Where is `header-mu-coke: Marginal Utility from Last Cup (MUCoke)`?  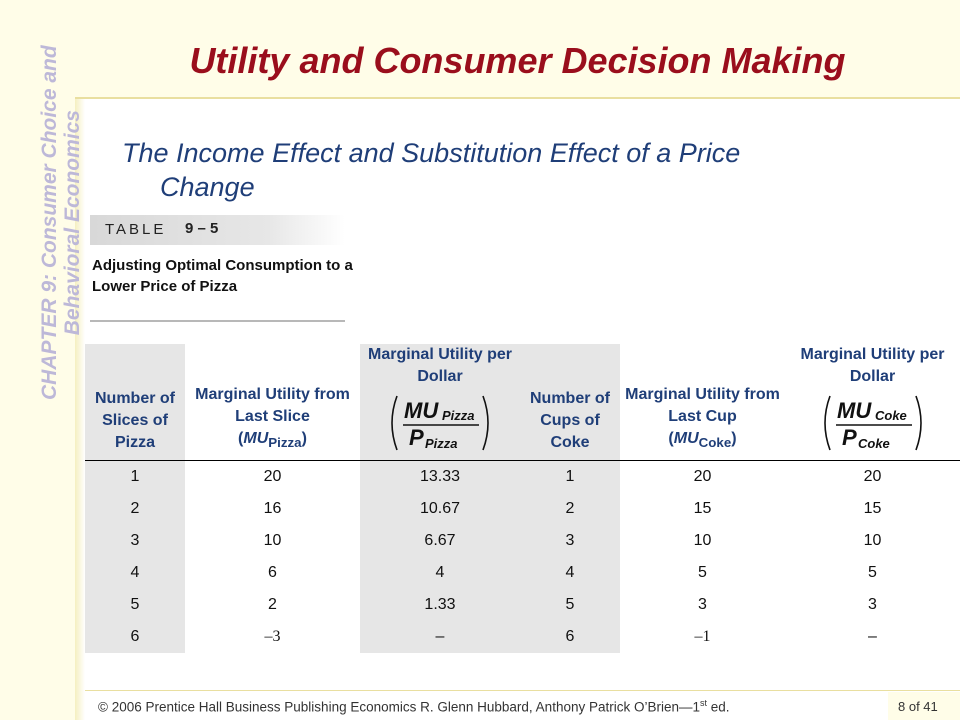 header-mu-coke: Marginal Utility from Last Cup (MUCoke) is located at coordinates (702, 417).